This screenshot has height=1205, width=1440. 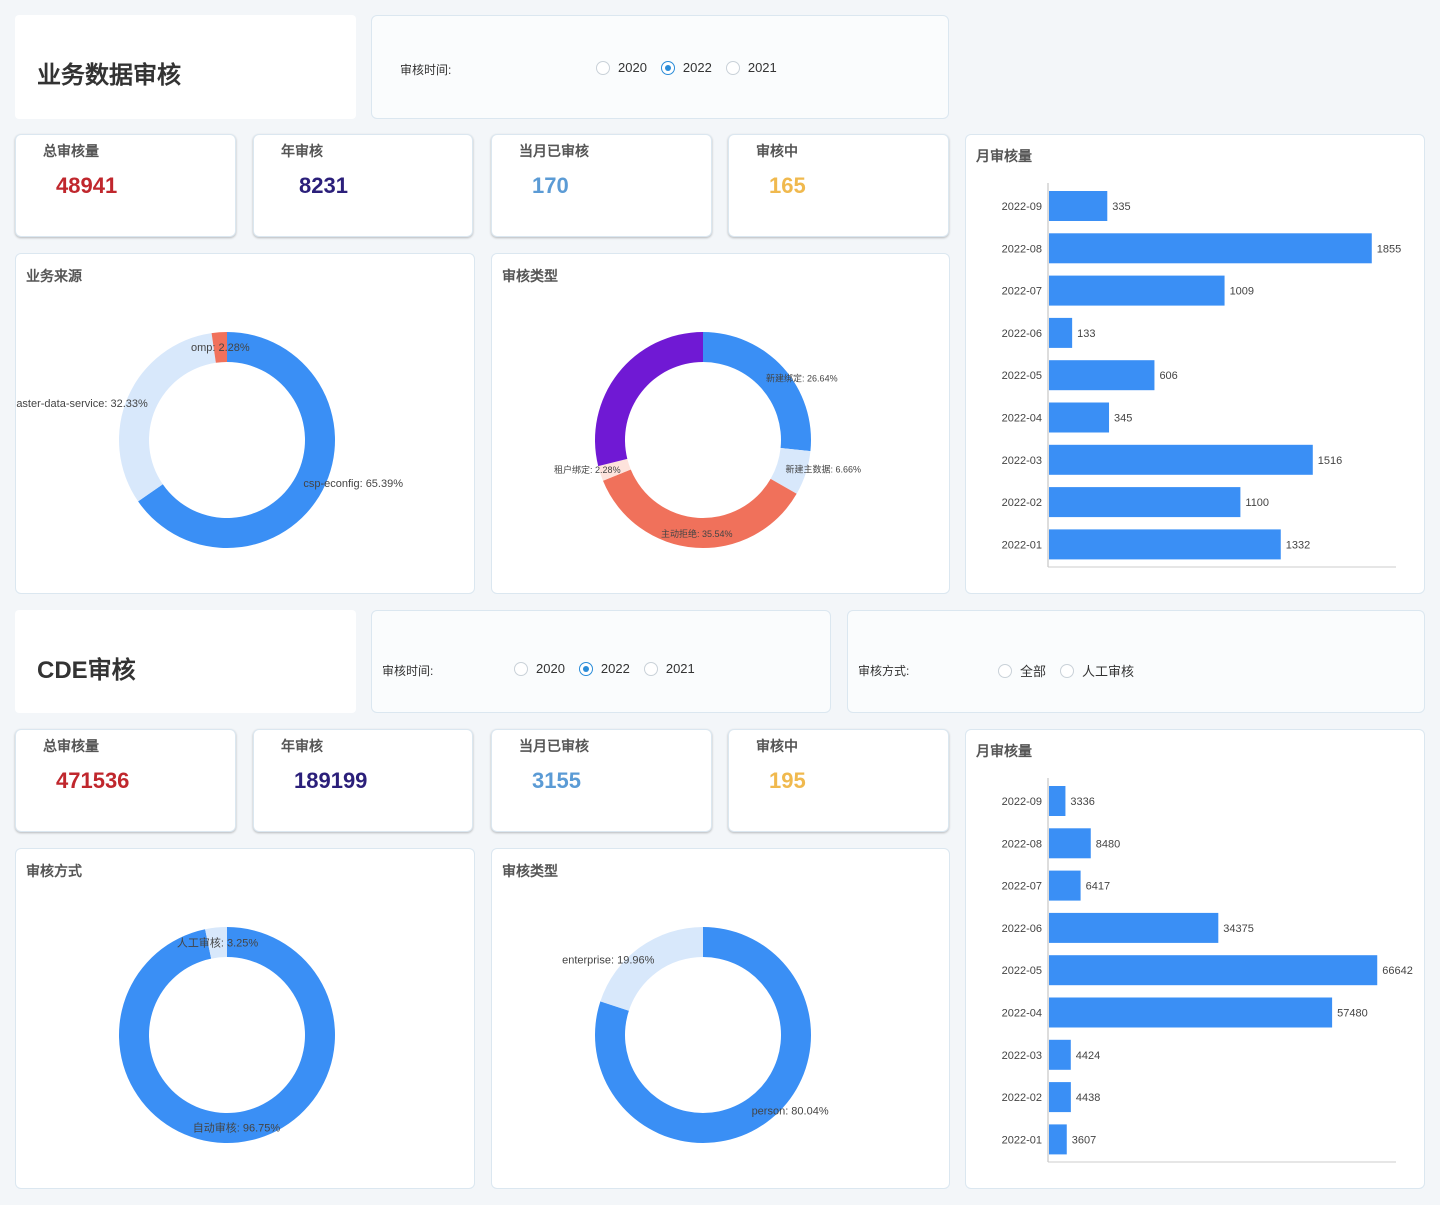 I want to click on section2-stat-year: 年审核 189199, so click(x=363, y=780).